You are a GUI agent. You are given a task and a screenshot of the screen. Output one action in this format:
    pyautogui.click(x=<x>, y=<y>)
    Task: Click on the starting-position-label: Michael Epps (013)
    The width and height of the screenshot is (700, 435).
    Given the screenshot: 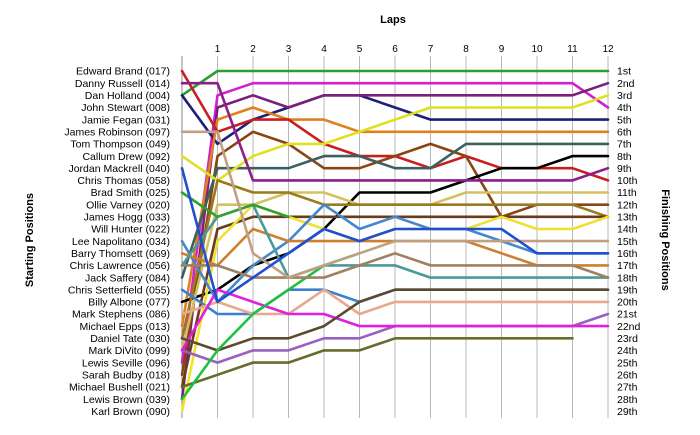 What is the action you would take?
    pyautogui.click(x=125, y=327)
    